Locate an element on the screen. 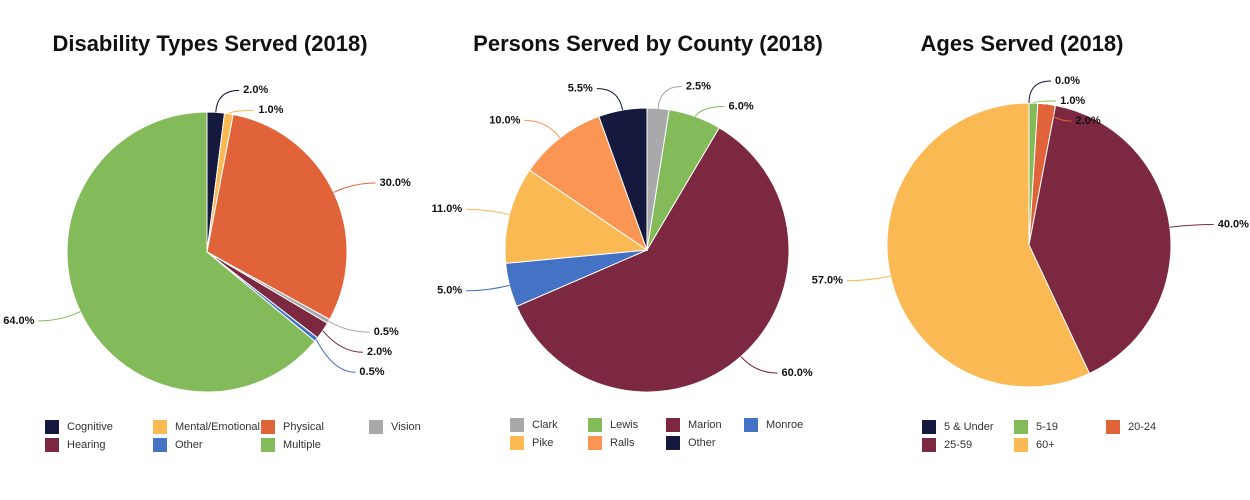 The width and height of the screenshot is (1250, 500). value-label: 60.0% is located at coordinates (796, 373).